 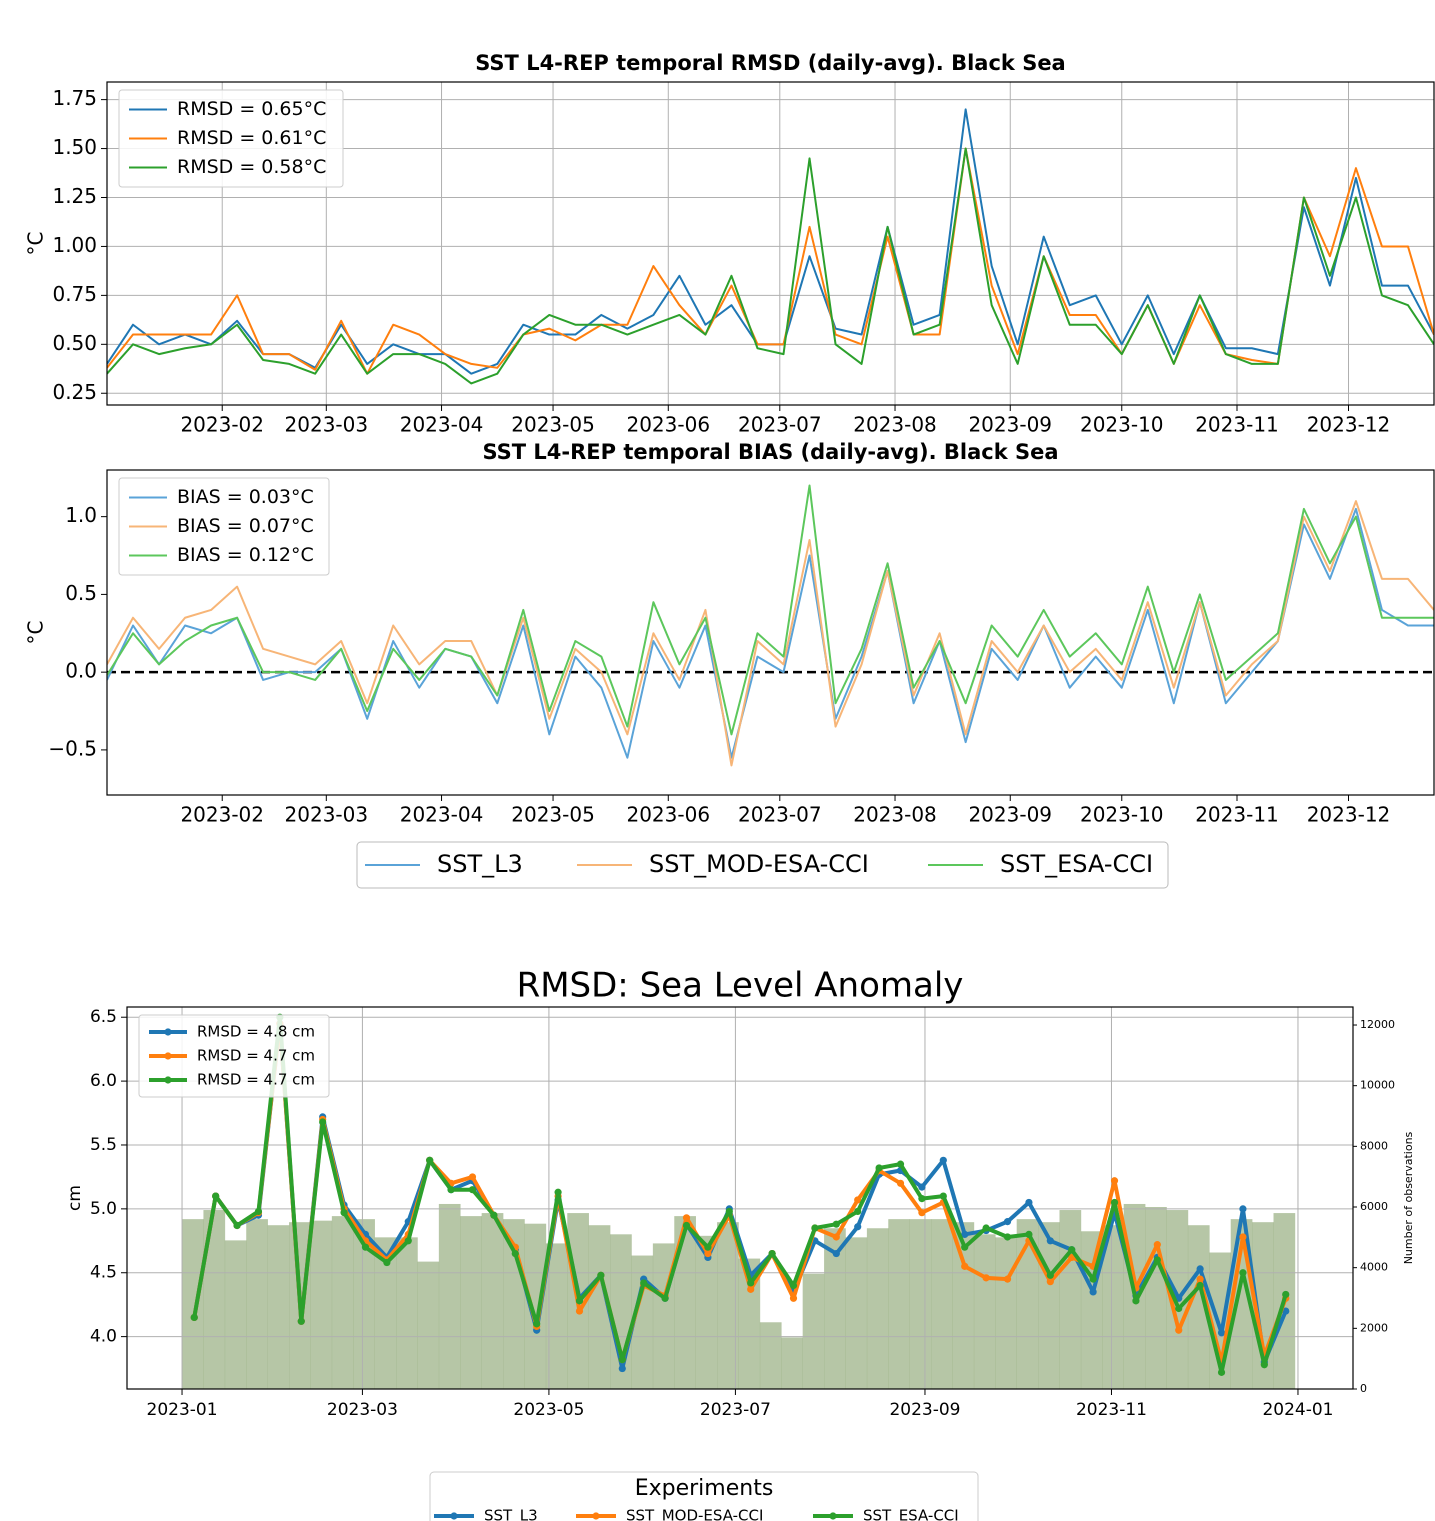 What do you see at coordinates (1349, 815) in the screenshot?
I see `x-tick-label: 2023-12` at bounding box center [1349, 815].